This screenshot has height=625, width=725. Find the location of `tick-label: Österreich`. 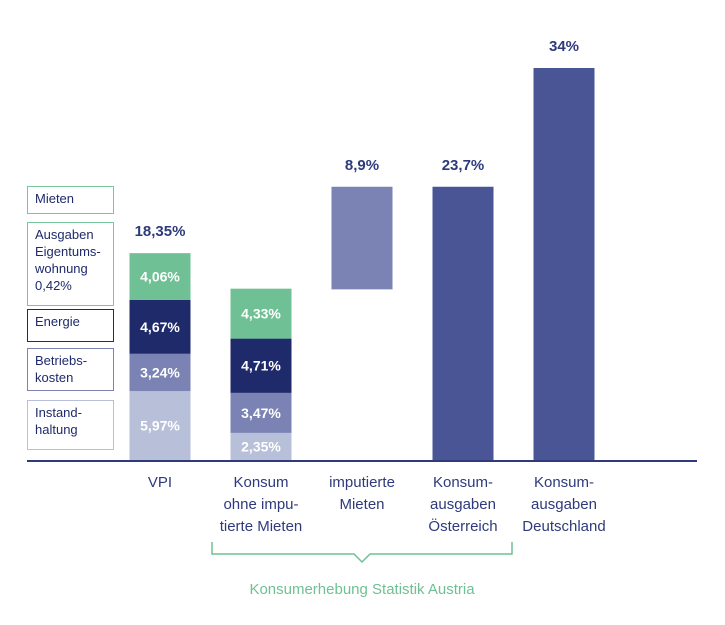

tick-label: Österreich is located at coordinates (462, 526).